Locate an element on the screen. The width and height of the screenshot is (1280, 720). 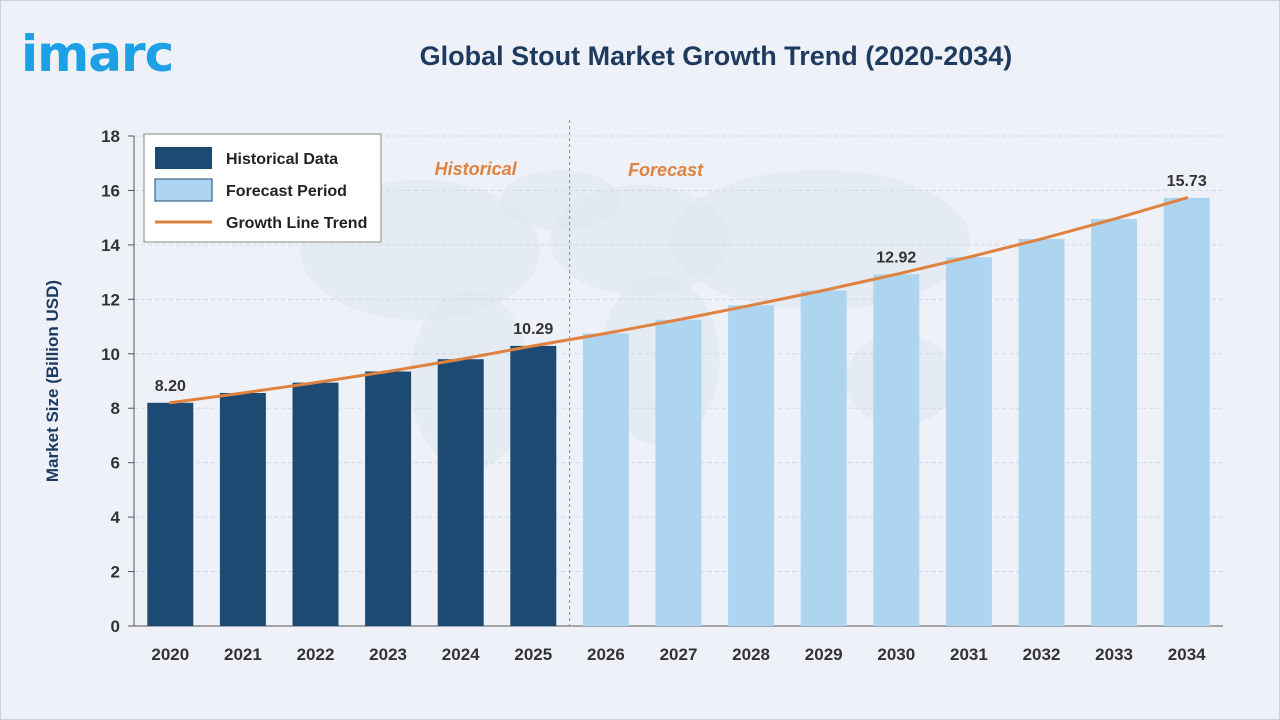
bar-2022 is located at coordinates (315, 504).